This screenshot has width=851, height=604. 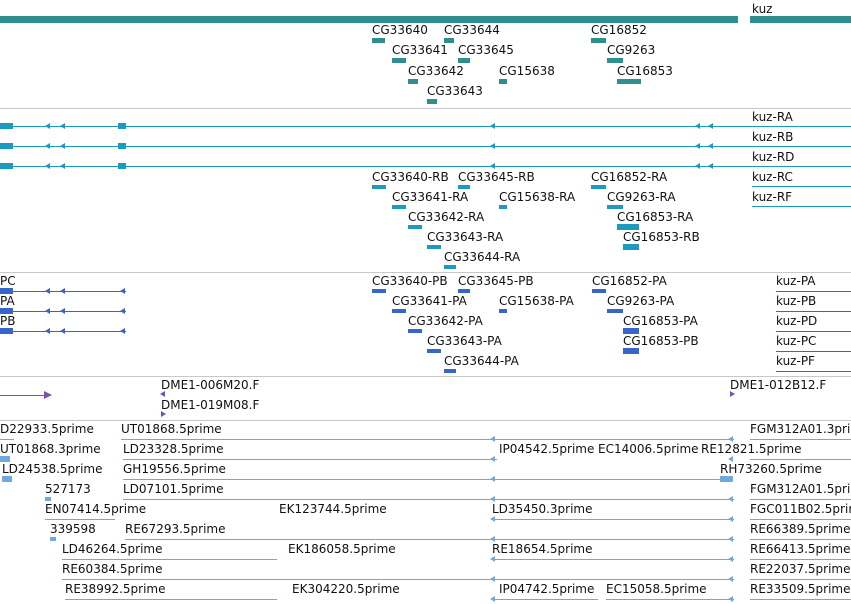 What do you see at coordinates (796, 301) in the screenshot?
I see `protein-label-kuz-pb: kuz-PB` at bounding box center [796, 301].